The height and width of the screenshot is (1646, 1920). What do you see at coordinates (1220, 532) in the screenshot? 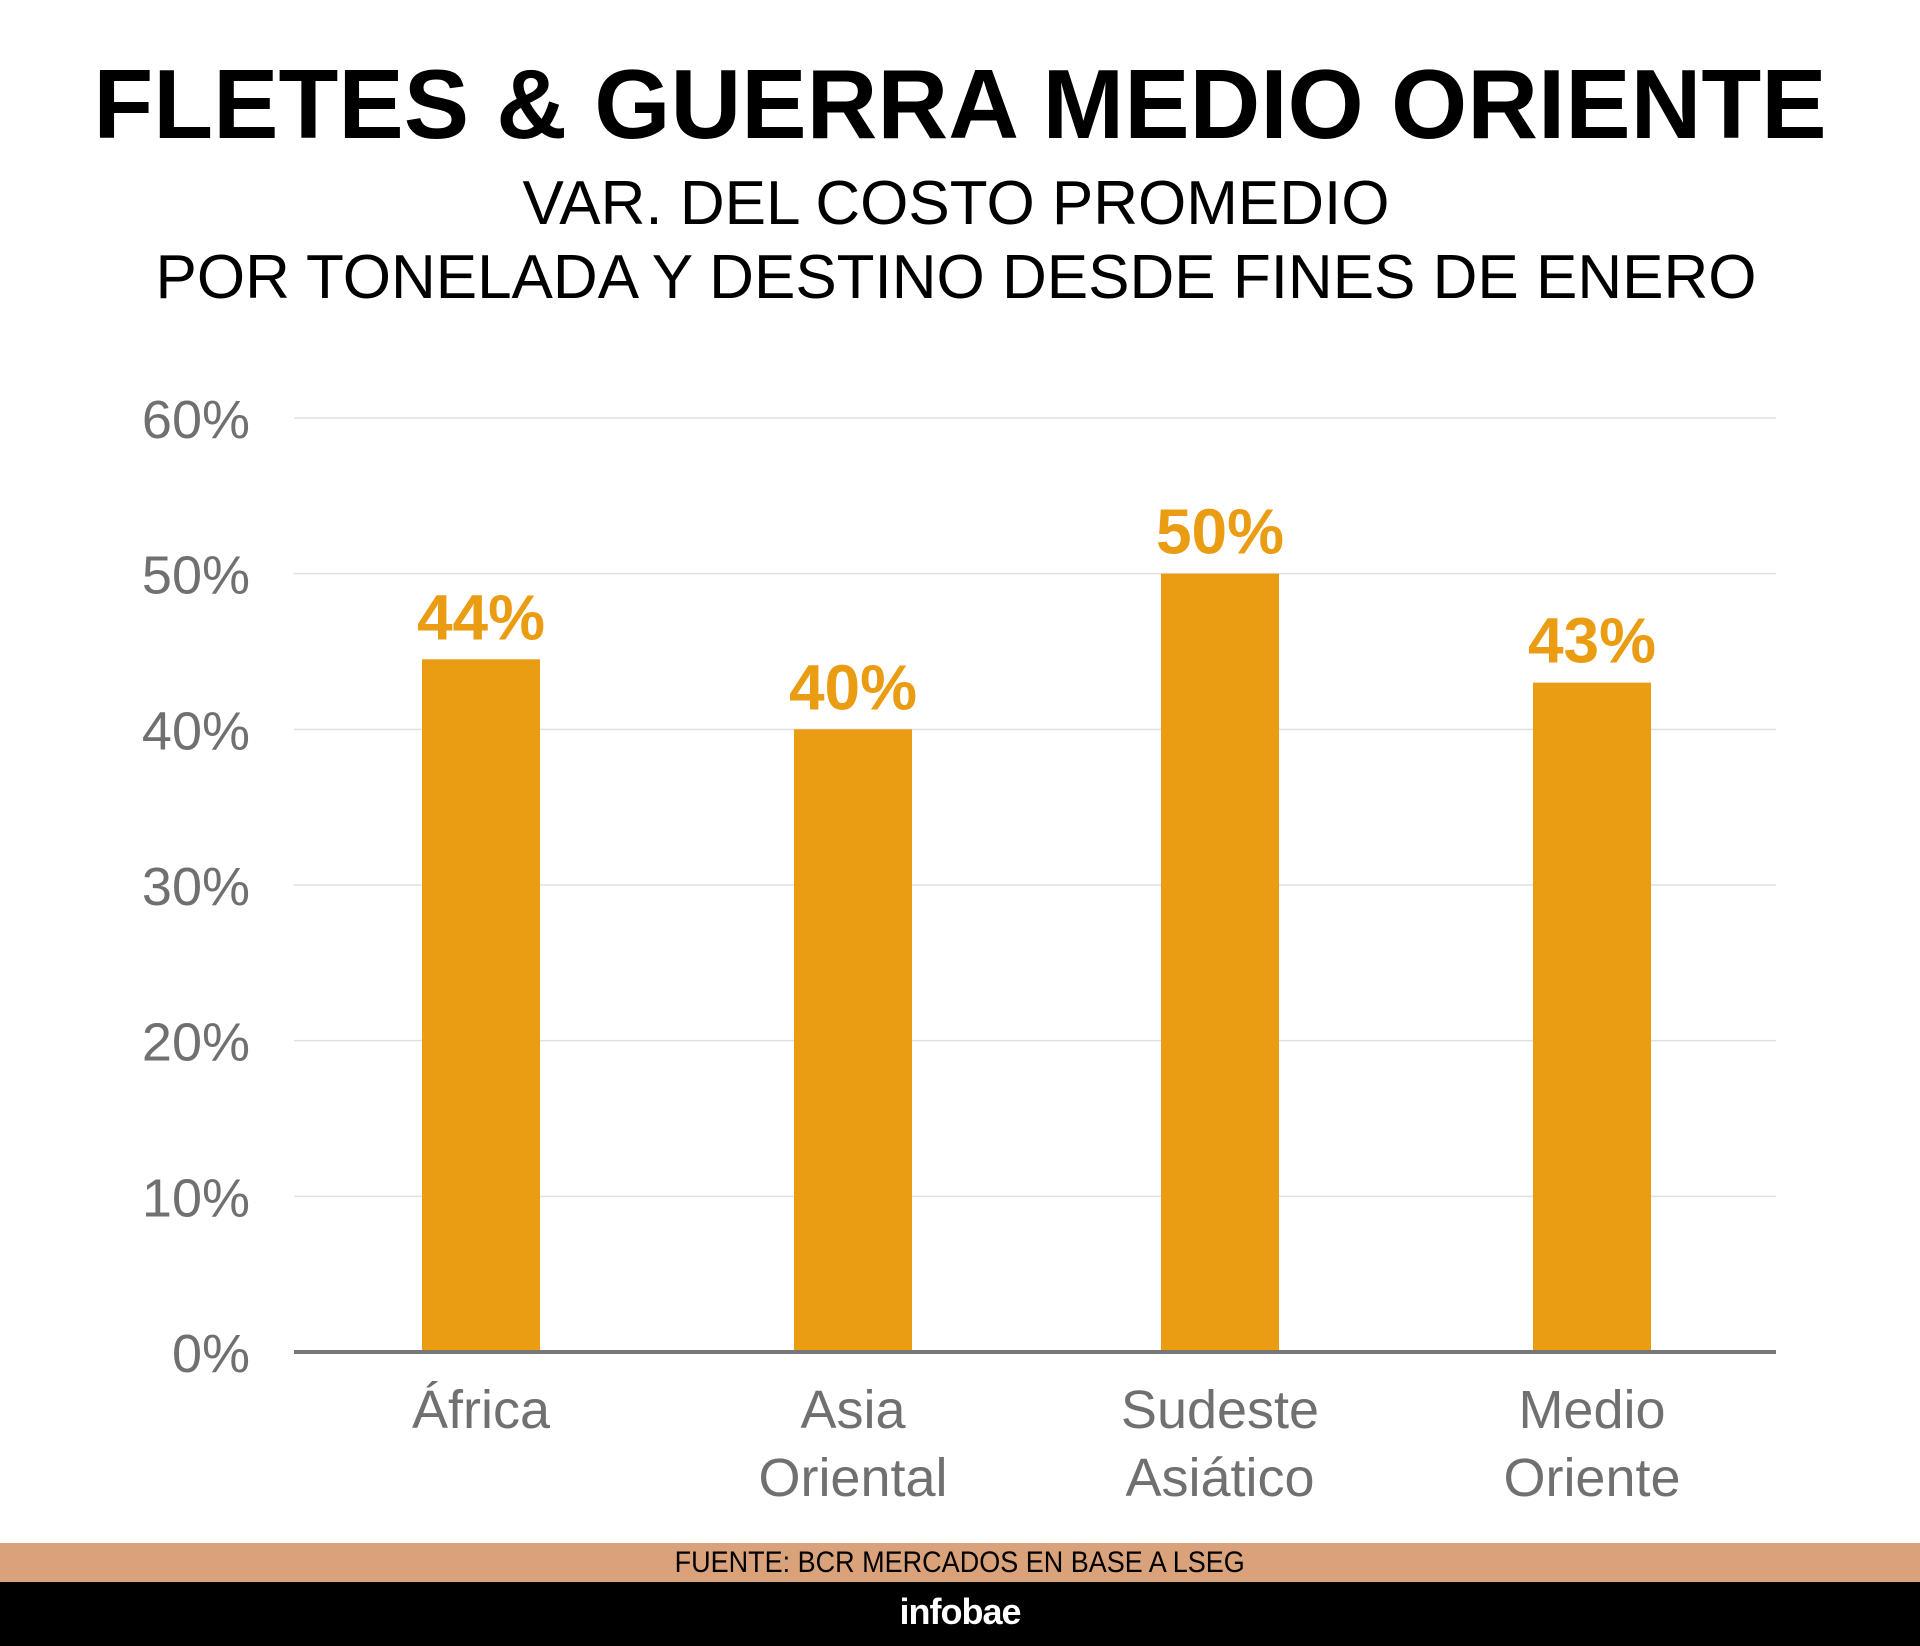
I see `data-label: 50%` at bounding box center [1220, 532].